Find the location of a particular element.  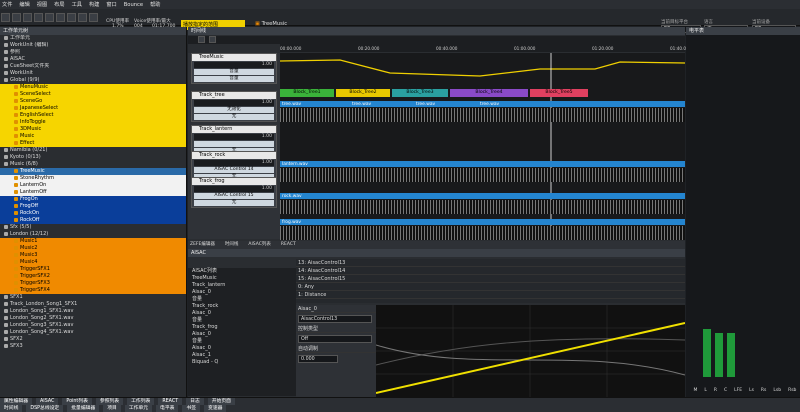

new-icon is located at coordinates (5, 17).